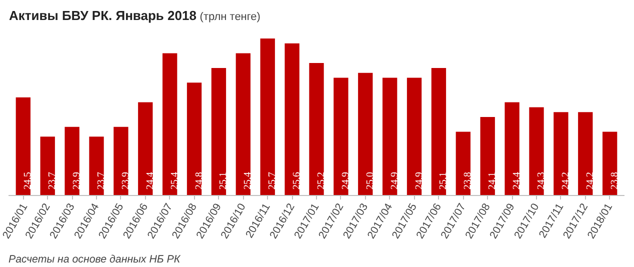 The height and width of the screenshot is (267, 634). I want to click on text: Расчеты на основе данных НБ РК, so click(94, 260).